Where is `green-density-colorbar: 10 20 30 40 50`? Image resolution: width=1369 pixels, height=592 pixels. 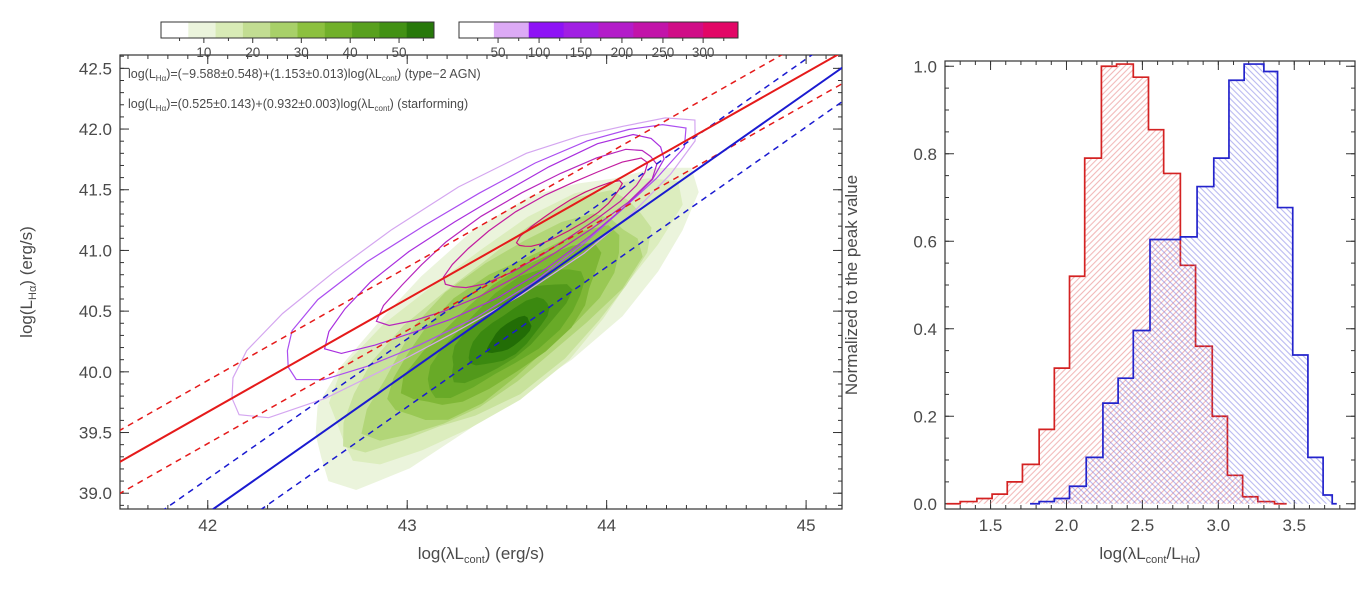 green-density-colorbar: 10 20 30 40 50 is located at coordinates (297, 40).